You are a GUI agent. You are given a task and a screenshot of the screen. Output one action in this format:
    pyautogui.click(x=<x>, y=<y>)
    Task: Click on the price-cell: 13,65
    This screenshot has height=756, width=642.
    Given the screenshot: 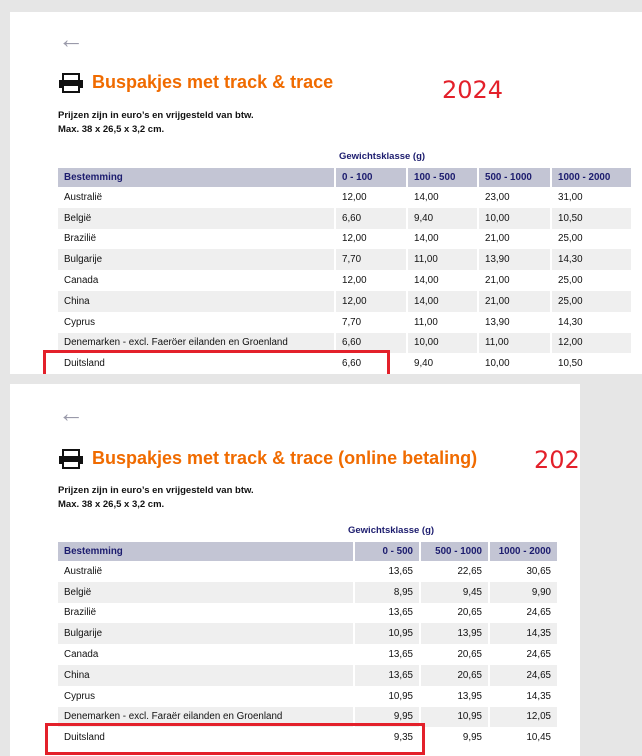 What is the action you would take?
    pyautogui.click(x=387, y=613)
    